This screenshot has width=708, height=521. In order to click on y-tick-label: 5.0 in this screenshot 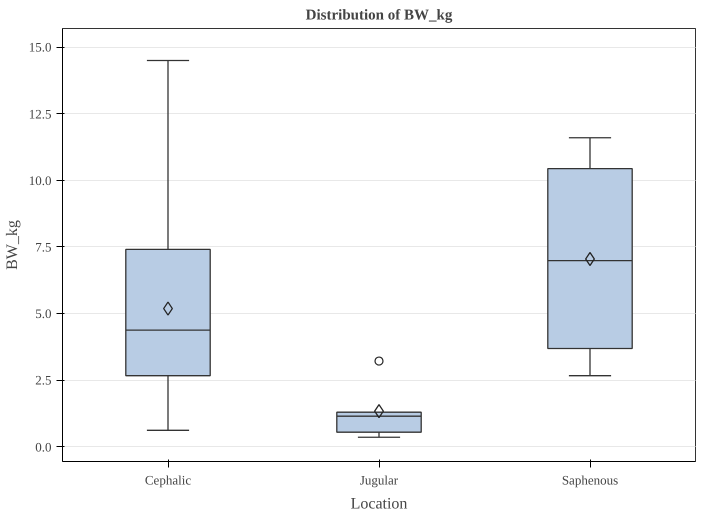, I will do `click(43, 314)`.